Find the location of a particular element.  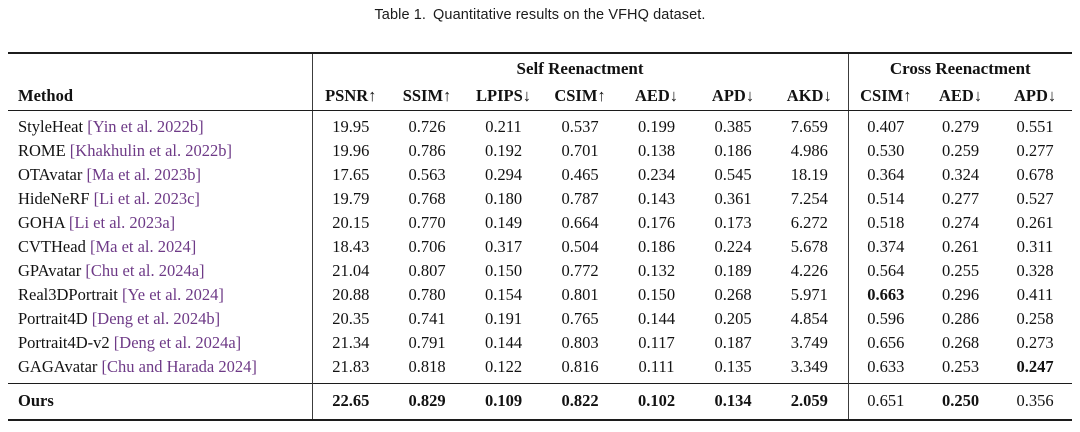

metric-cell: 0.211 is located at coordinates (503, 126).